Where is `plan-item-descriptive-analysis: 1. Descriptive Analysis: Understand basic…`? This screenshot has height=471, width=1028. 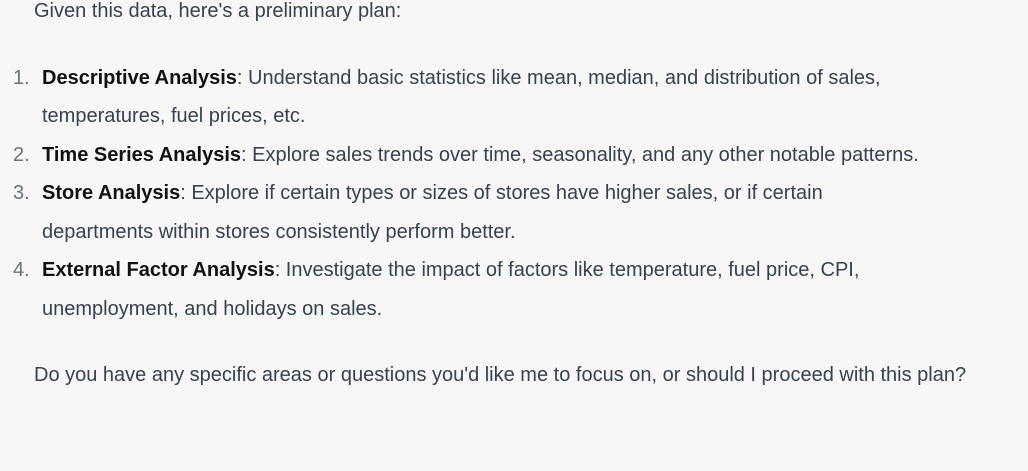 plan-item-descriptive-analysis: 1. Descriptive Analysis: Understand basic… is located at coordinates (467, 97).